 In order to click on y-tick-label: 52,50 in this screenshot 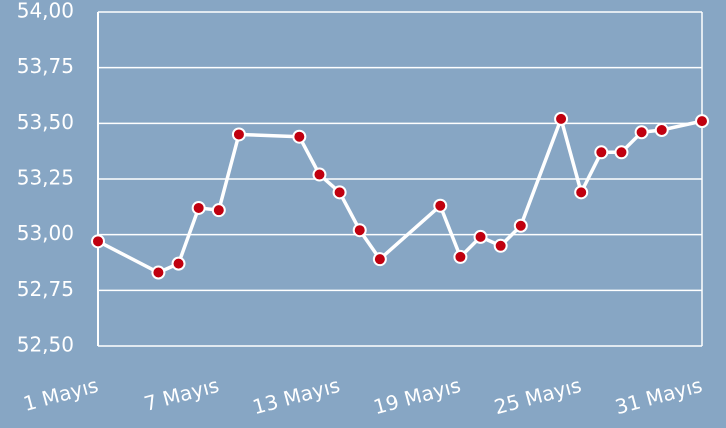, I will do `click(45, 345)`.